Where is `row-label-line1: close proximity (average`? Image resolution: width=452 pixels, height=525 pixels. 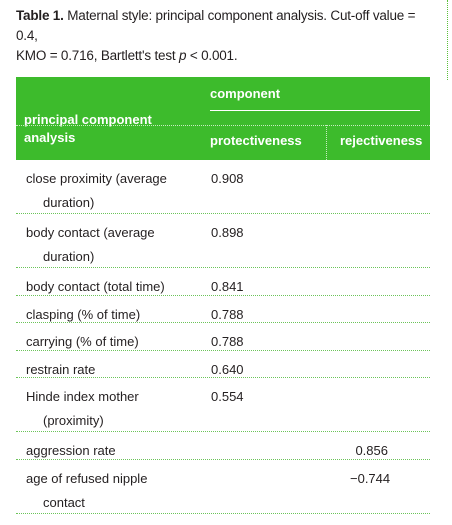 row-label-line1: close proximity (average is located at coordinates (96, 178).